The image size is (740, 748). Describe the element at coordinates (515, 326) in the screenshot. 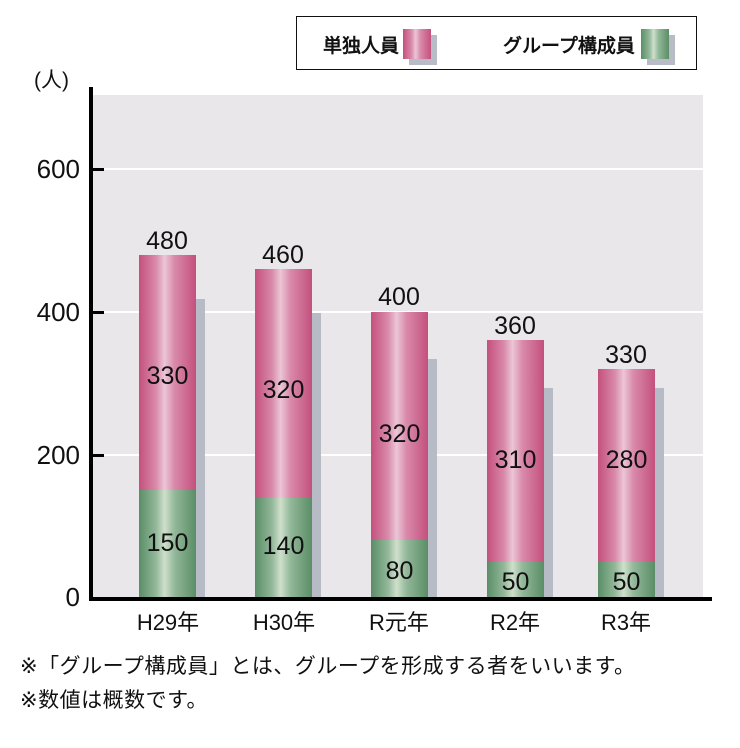

I see `value-total: 360` at that location.